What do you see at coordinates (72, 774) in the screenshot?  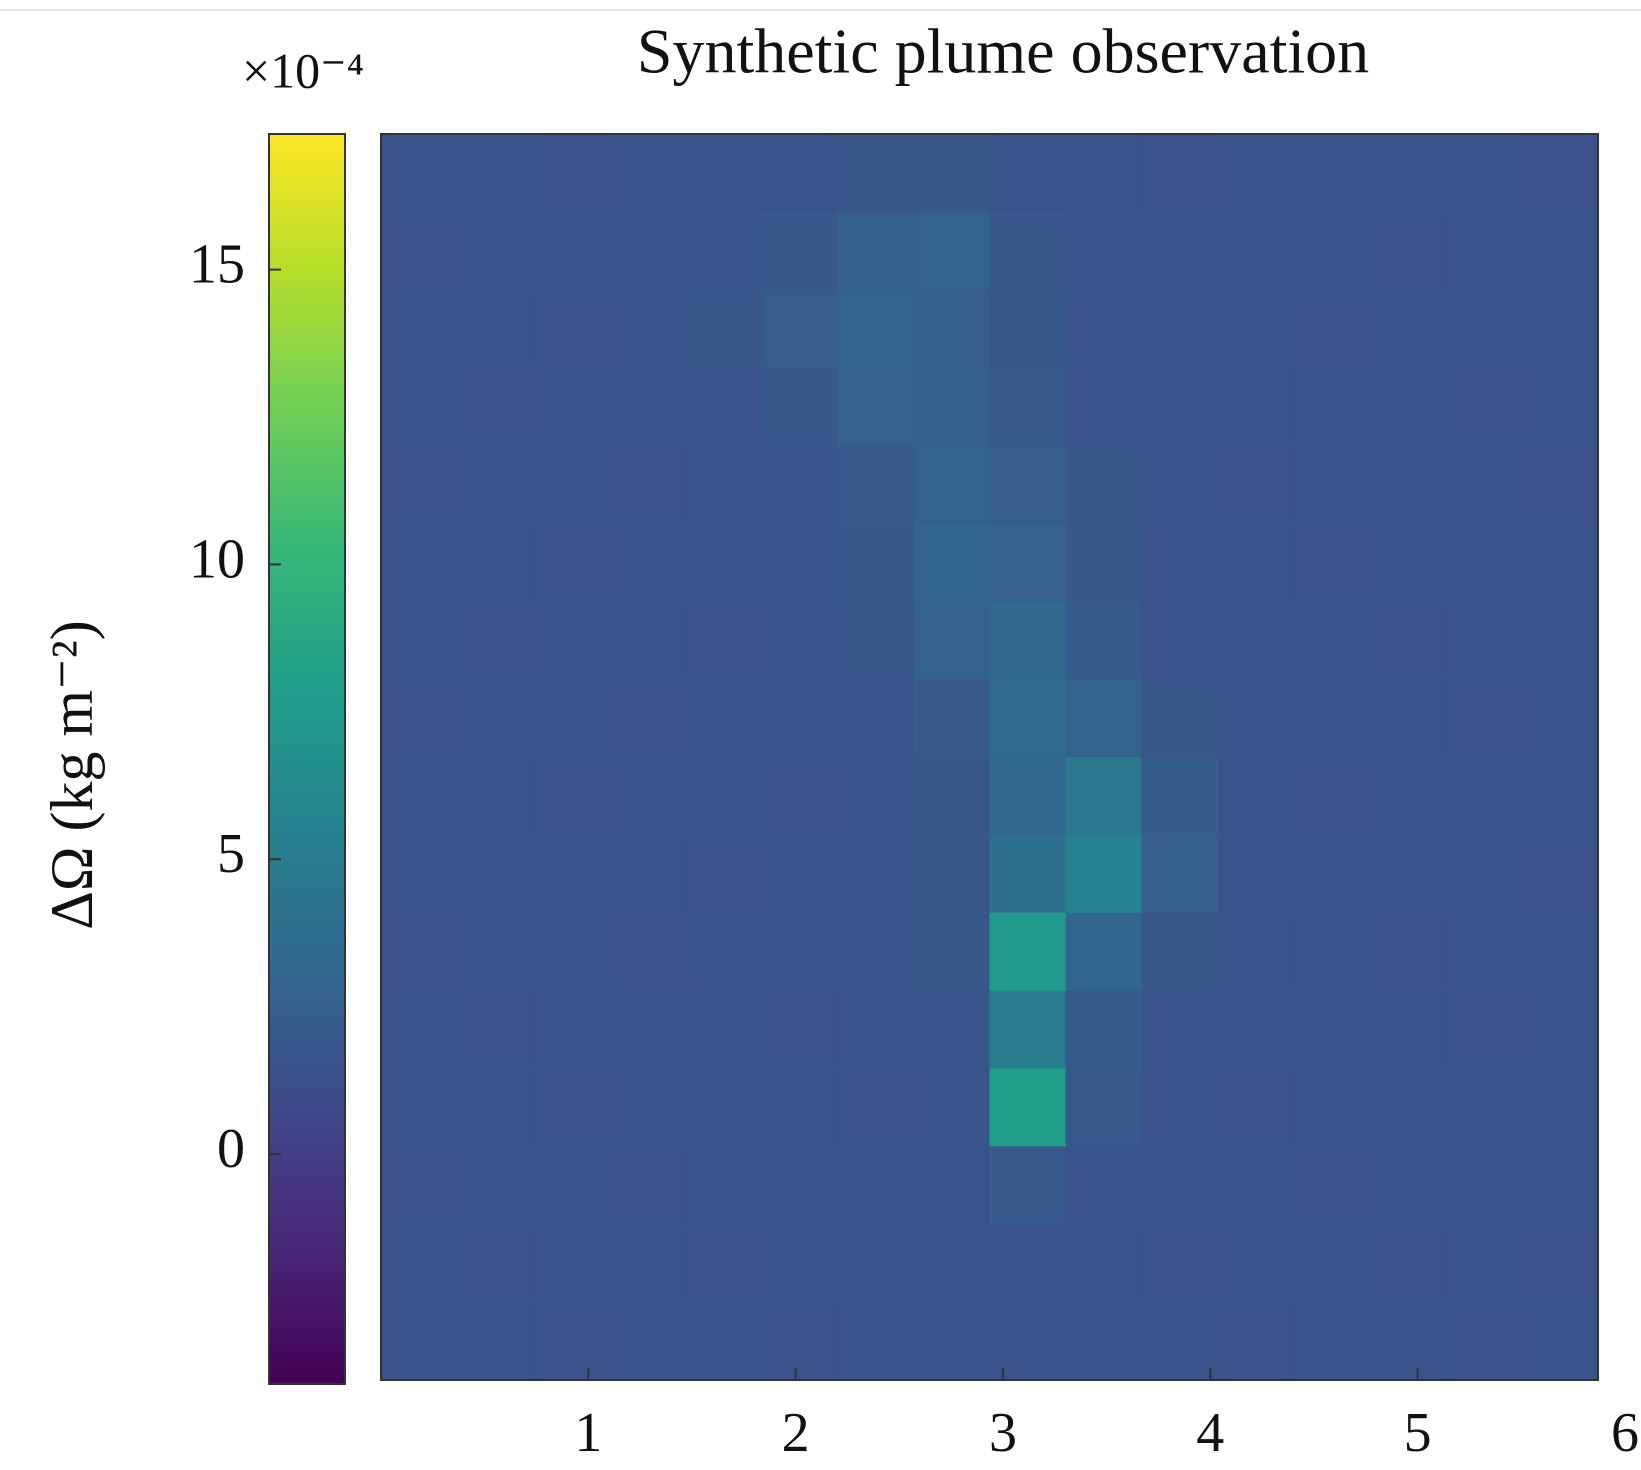 I see `colorbar-label: ΔΩ (kg m⁻²)` at bounding box center [72, 774].